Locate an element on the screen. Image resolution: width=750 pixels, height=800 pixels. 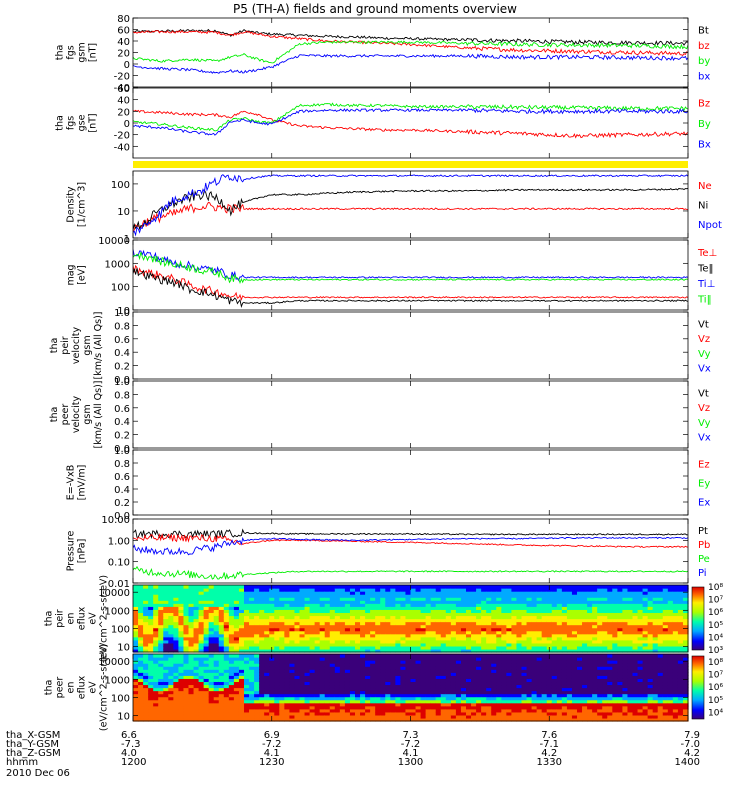
series-line-fgs_gsm-Bt is located at coordinates (410, 37).